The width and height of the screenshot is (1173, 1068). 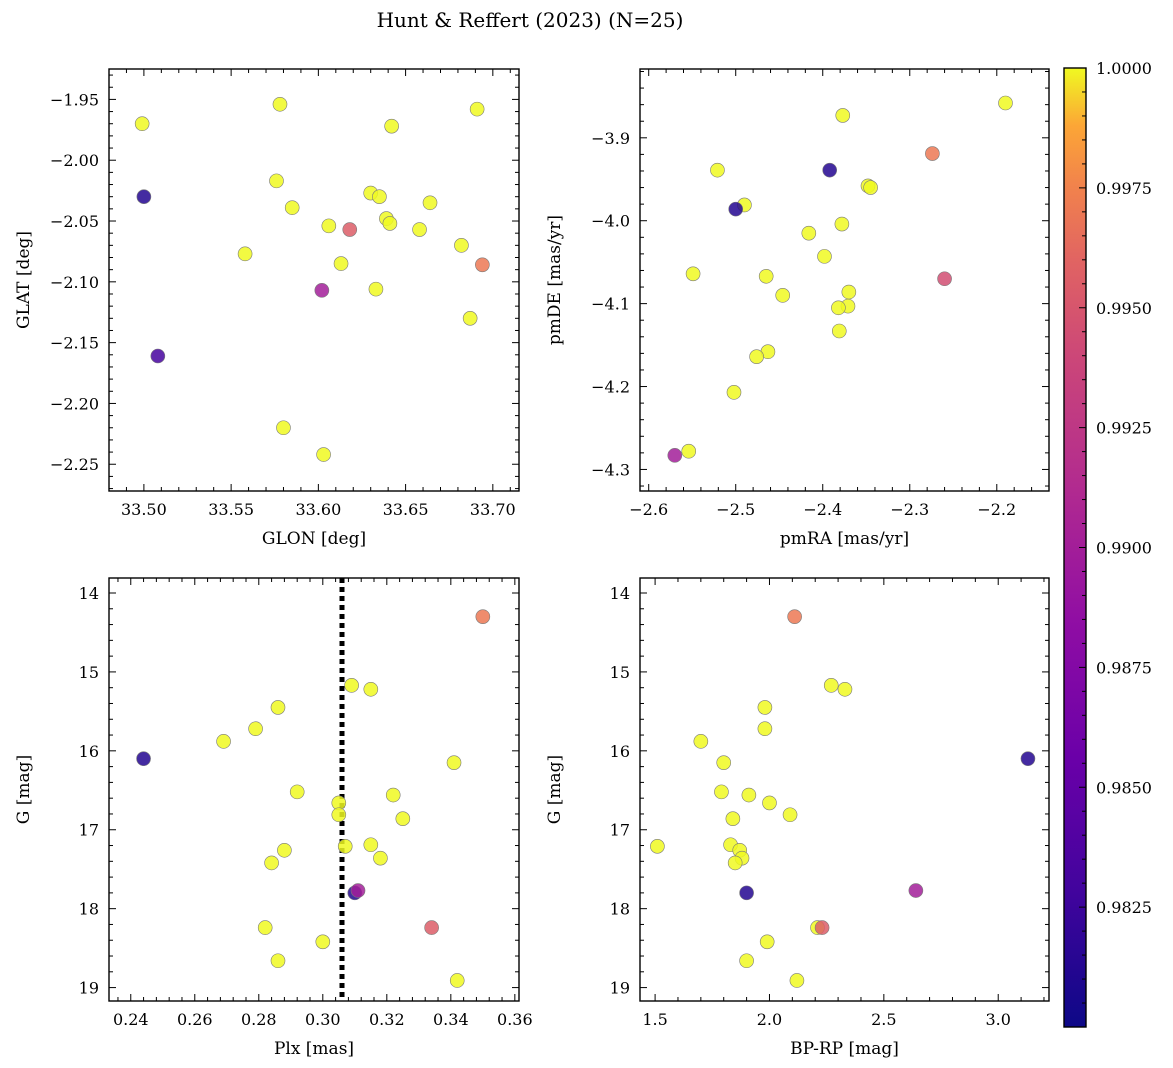 I want to click on x-tick-label: 0.32, so click(x=387, y=1019).